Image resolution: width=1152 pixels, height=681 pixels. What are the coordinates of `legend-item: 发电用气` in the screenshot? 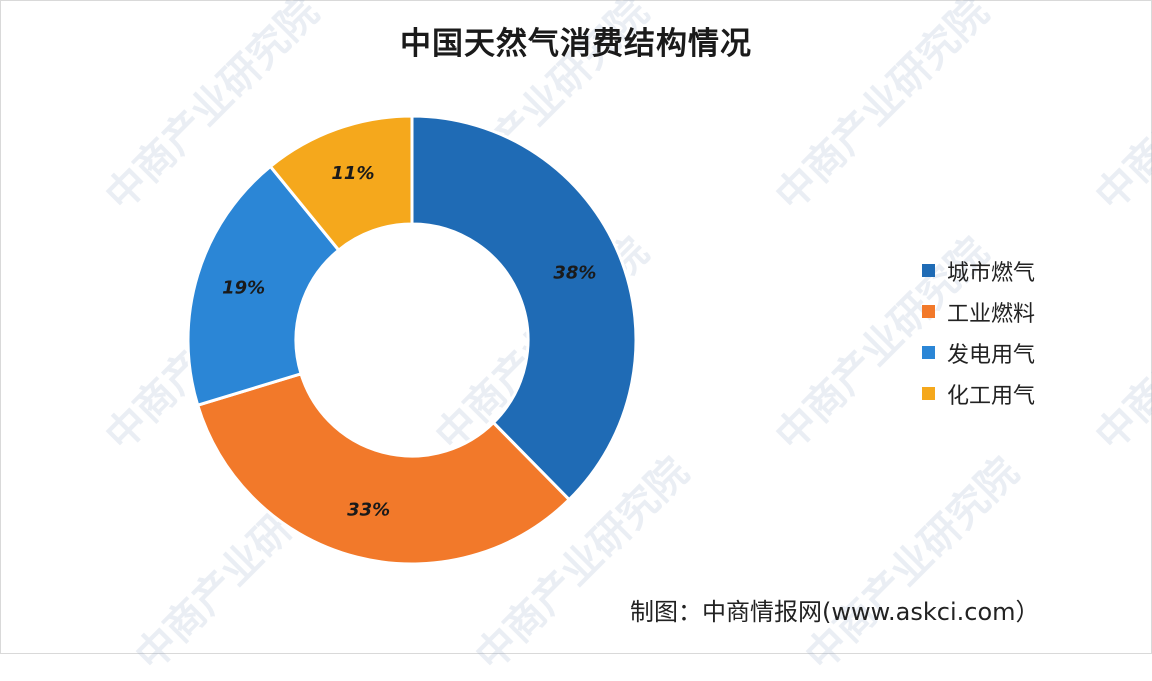 It's located at (978, 352).